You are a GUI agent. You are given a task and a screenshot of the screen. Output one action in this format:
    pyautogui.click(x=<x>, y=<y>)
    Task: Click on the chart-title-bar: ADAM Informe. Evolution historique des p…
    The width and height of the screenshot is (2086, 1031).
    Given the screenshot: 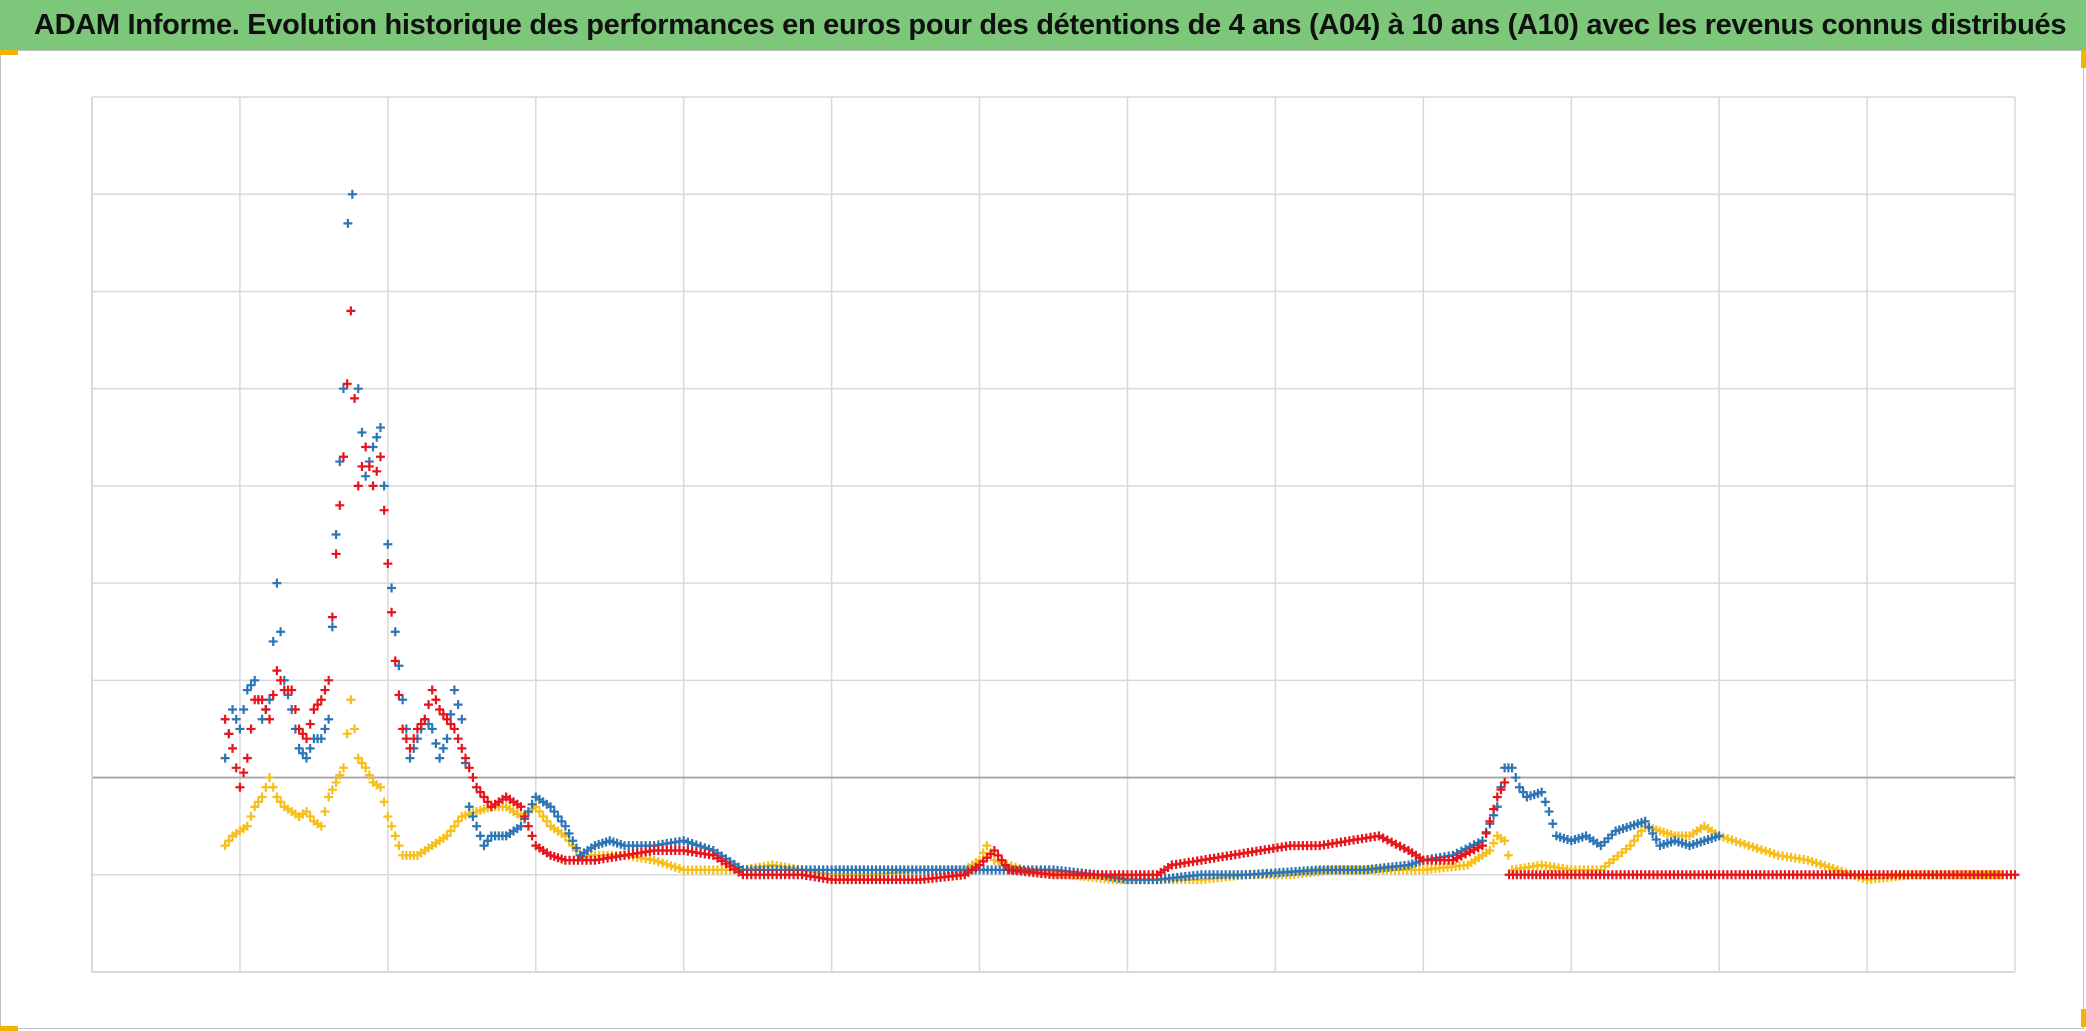 What is the action you would take?
    pyautogui.click(x=1043, y=25)
    